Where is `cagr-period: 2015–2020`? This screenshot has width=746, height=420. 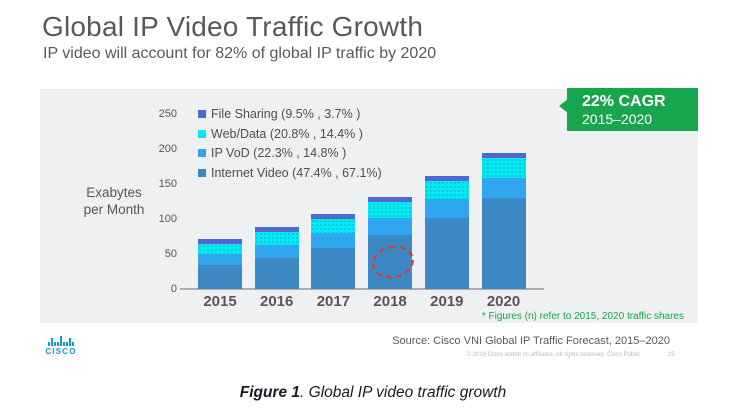 cagr-period: 2015–2020 is located at coordinates (617, 119).